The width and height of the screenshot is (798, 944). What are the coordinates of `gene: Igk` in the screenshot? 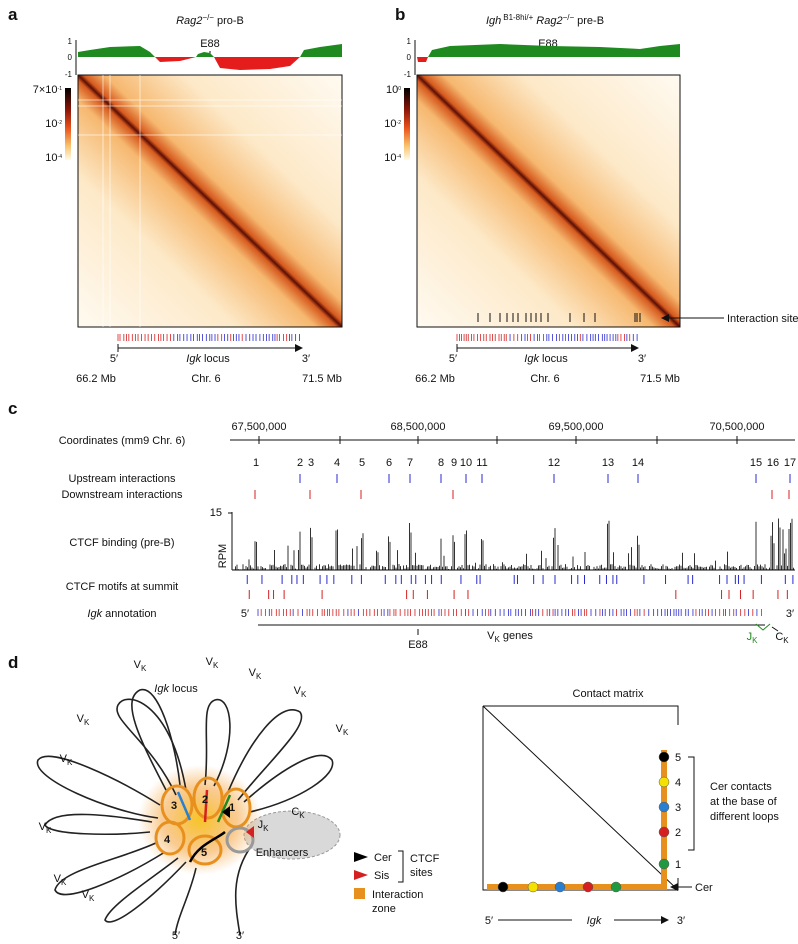 It's located at (94, 614).